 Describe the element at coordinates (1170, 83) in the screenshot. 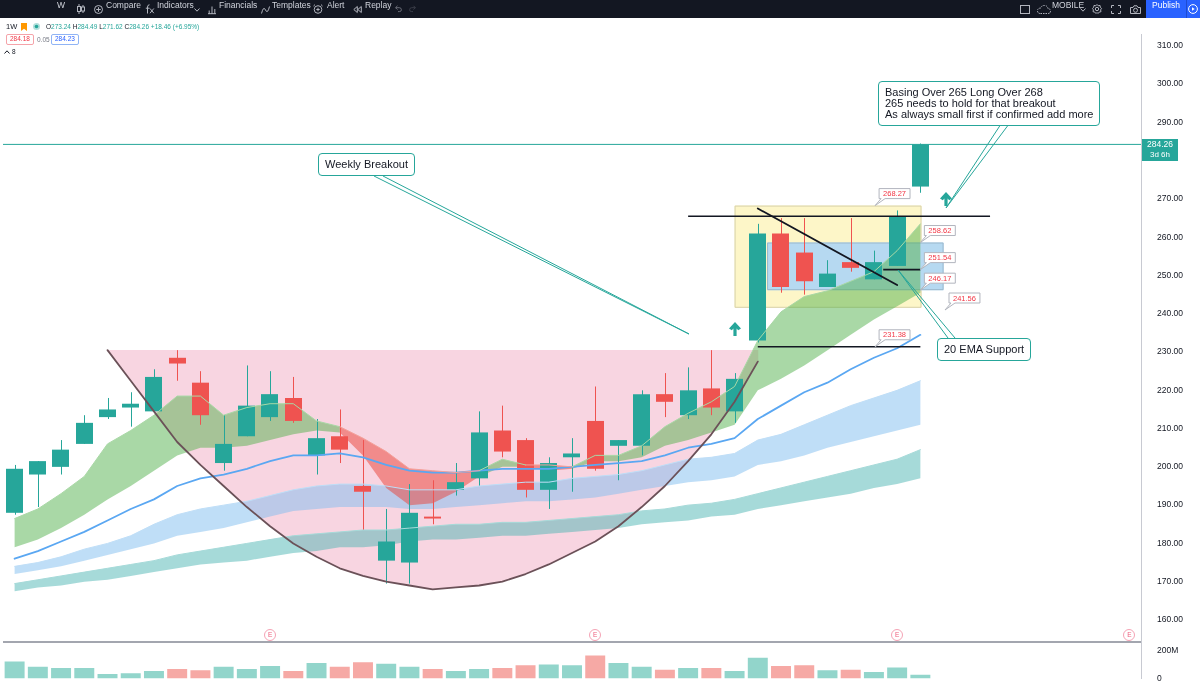

I see `y-tick-label: 300.00` at that location.